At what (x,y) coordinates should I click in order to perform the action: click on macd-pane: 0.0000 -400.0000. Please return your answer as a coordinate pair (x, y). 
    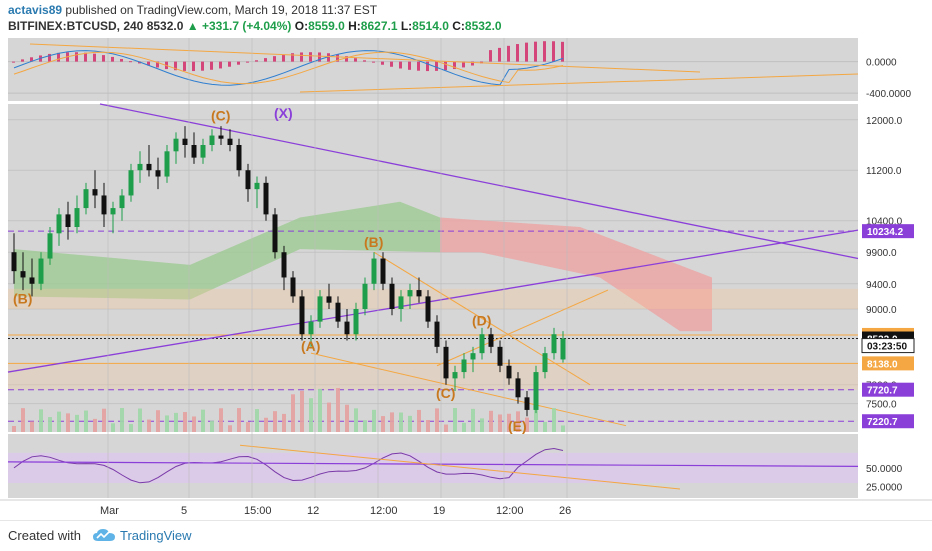
    Looking at the image, I should click on (459, 69).